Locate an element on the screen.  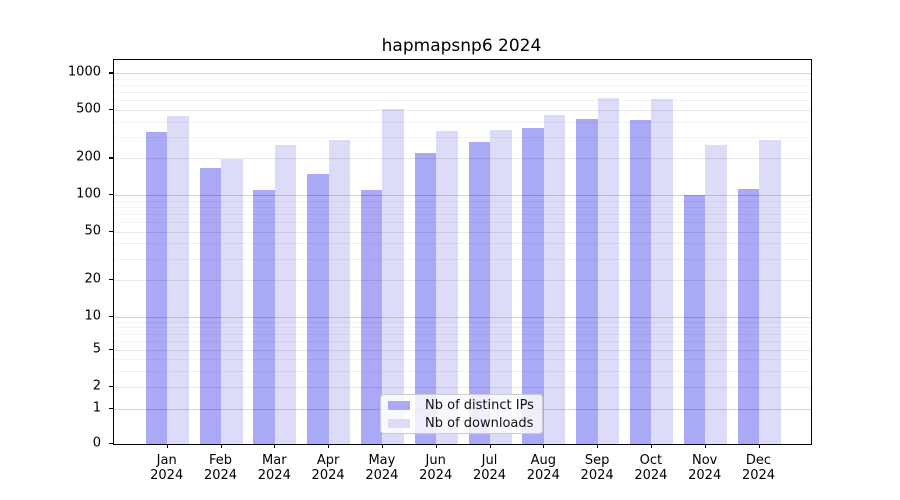
bar-distinct-ips-jan is located at coordinates (156, 287).